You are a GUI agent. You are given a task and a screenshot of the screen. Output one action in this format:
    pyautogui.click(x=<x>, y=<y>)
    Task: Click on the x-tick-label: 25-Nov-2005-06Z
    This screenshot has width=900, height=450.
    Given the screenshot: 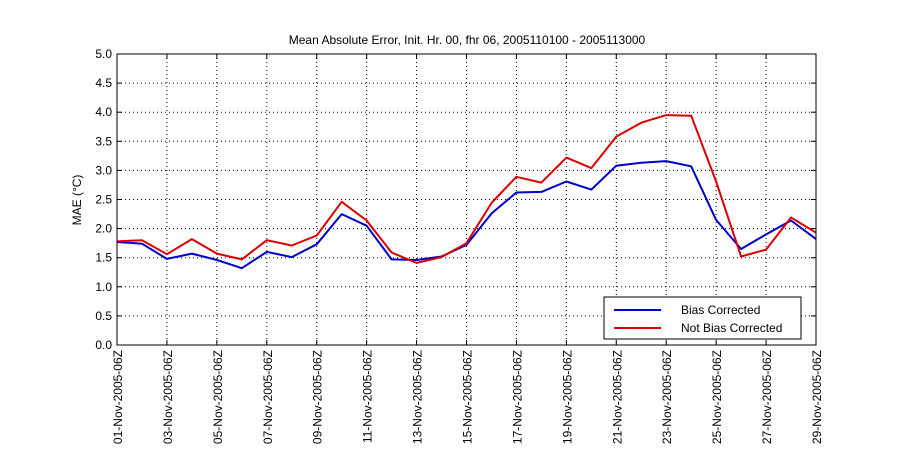 What is the action you would take?
    pyautogui.click(x=717, y=397)
    